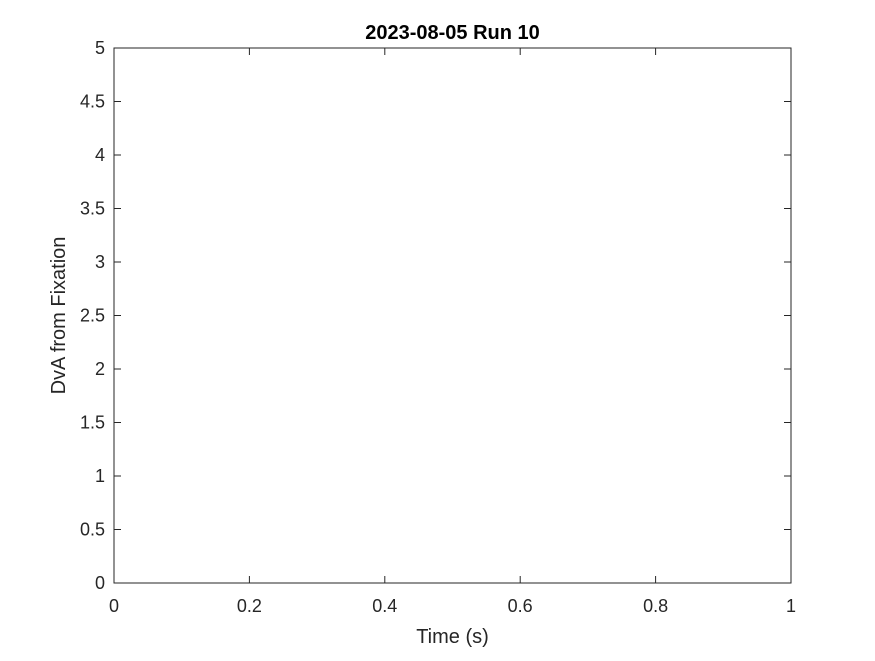  What do you see at coordinates (92, 423) in the screenshot?
I see `y-tick-label: 1.5` at bounding box center [92, 423].